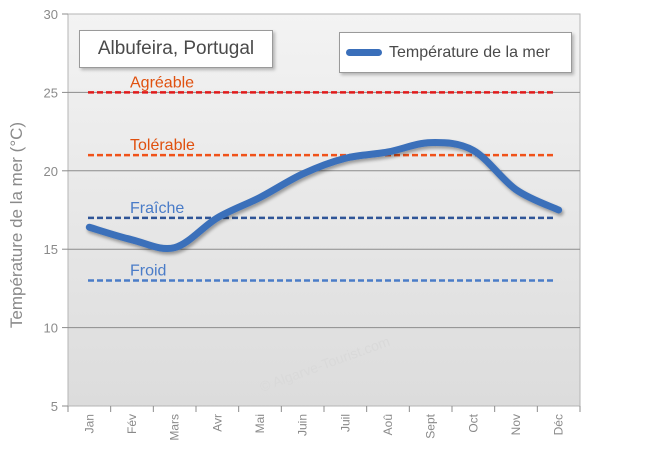 This screenshot has height=450, width=650. What do you see at coordinates (51, 92) in the screenshot?
I see `y-tick-label: 25` at bounding box center [51, 92].